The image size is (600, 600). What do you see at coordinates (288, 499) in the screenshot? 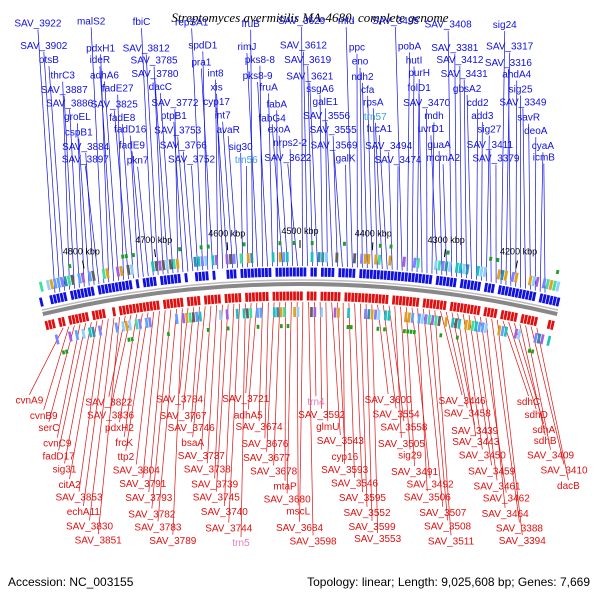
I see `reverse-gene-label: SAV_3680` at bounding box center [288, 499].